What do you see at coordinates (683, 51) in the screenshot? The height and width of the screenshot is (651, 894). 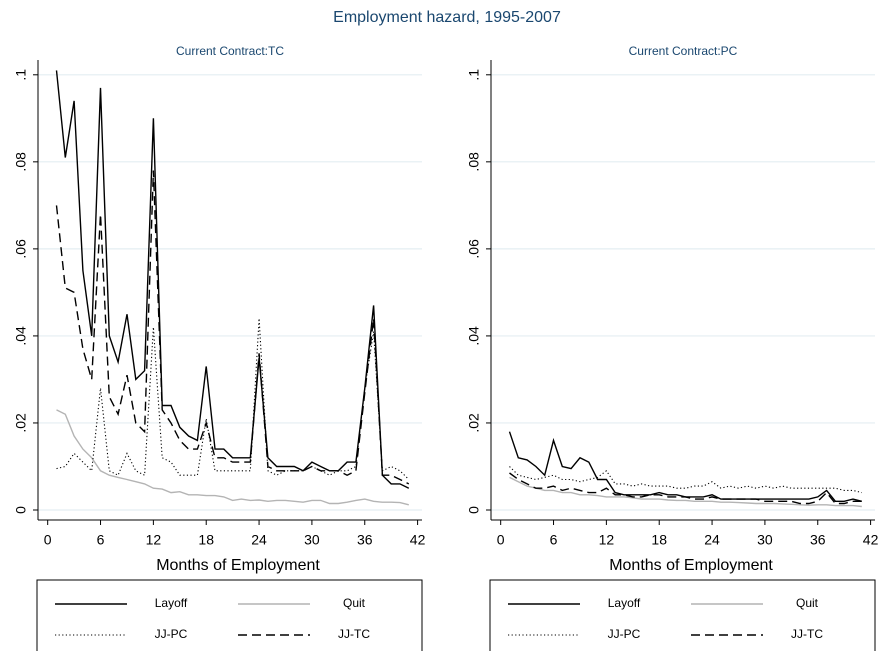 I see `panel-title: Current Contract:PC` at bounding box center [683, 51].